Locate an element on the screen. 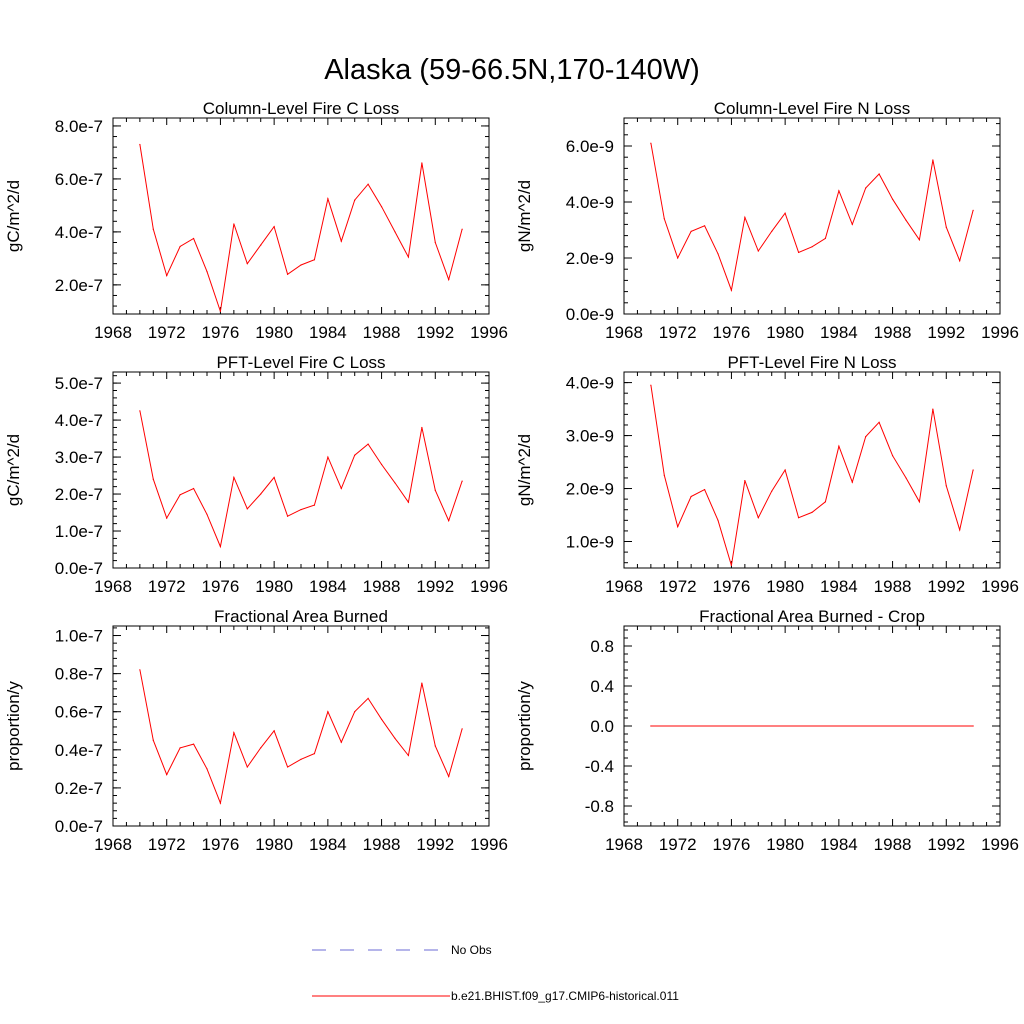 The width and height of the screenshot is (1024, 1024). y-tick-label: 4.0e-7 is located at coordinates (79, 420).